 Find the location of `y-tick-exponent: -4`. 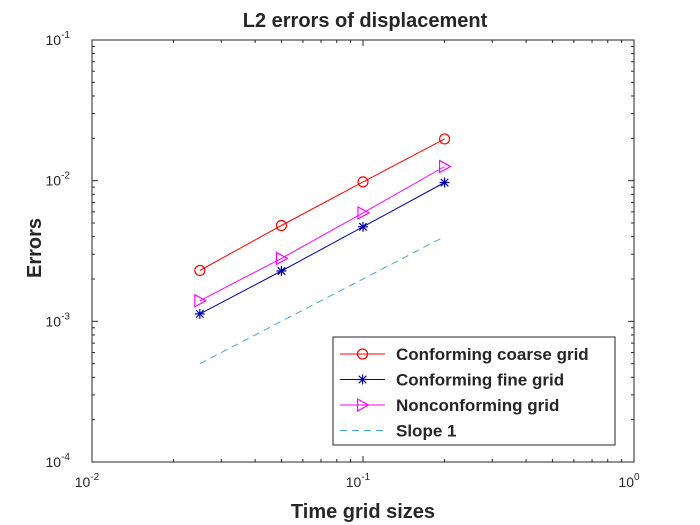

y-tick-exponent: -4 is located at coordinates (65, 457).